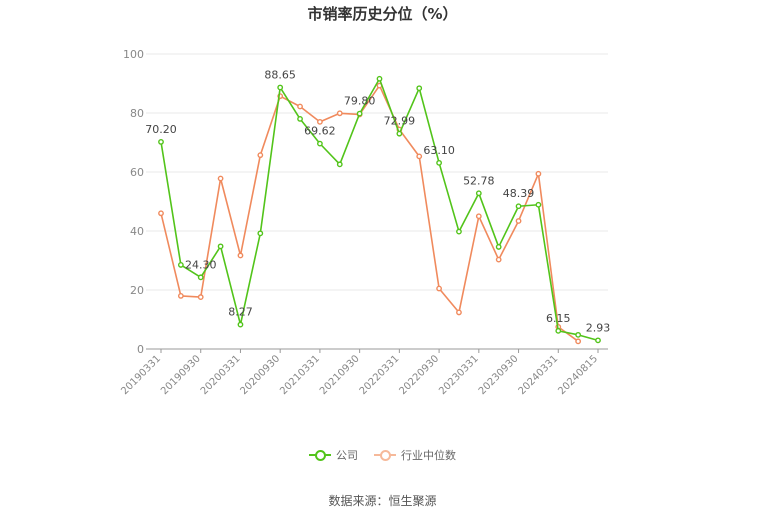 The image size is (765, 517). Describe the element at coordinates (280, 74) in the screenshot. I see `data-label: 88.65` at that location.